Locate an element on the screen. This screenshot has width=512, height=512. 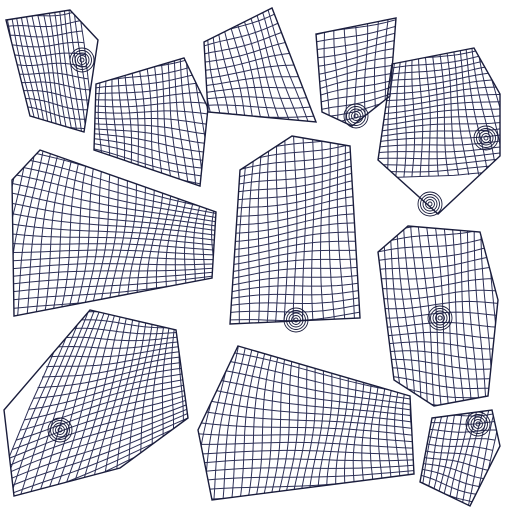
uv-island-bottom-center-panel is located at coordinates (306, 423).